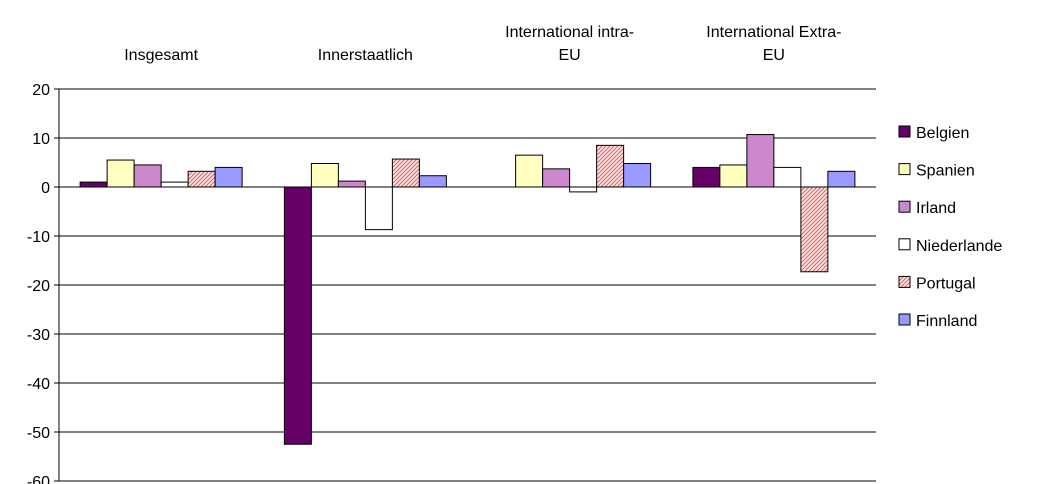  I want to click on category-label: International intra-, so click(569, 32).